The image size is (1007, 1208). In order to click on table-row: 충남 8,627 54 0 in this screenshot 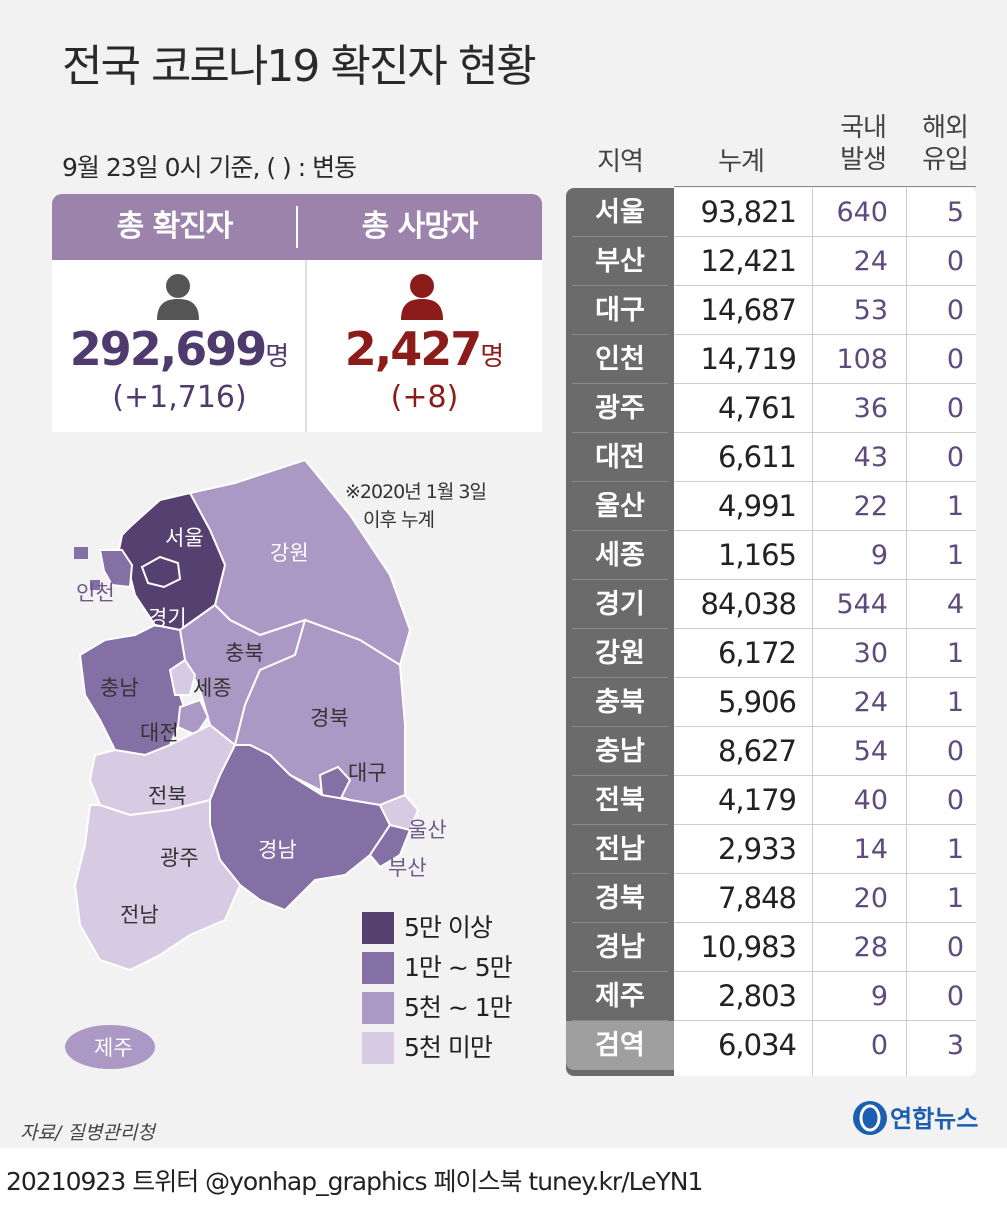, I will do `click(771, 751)`.